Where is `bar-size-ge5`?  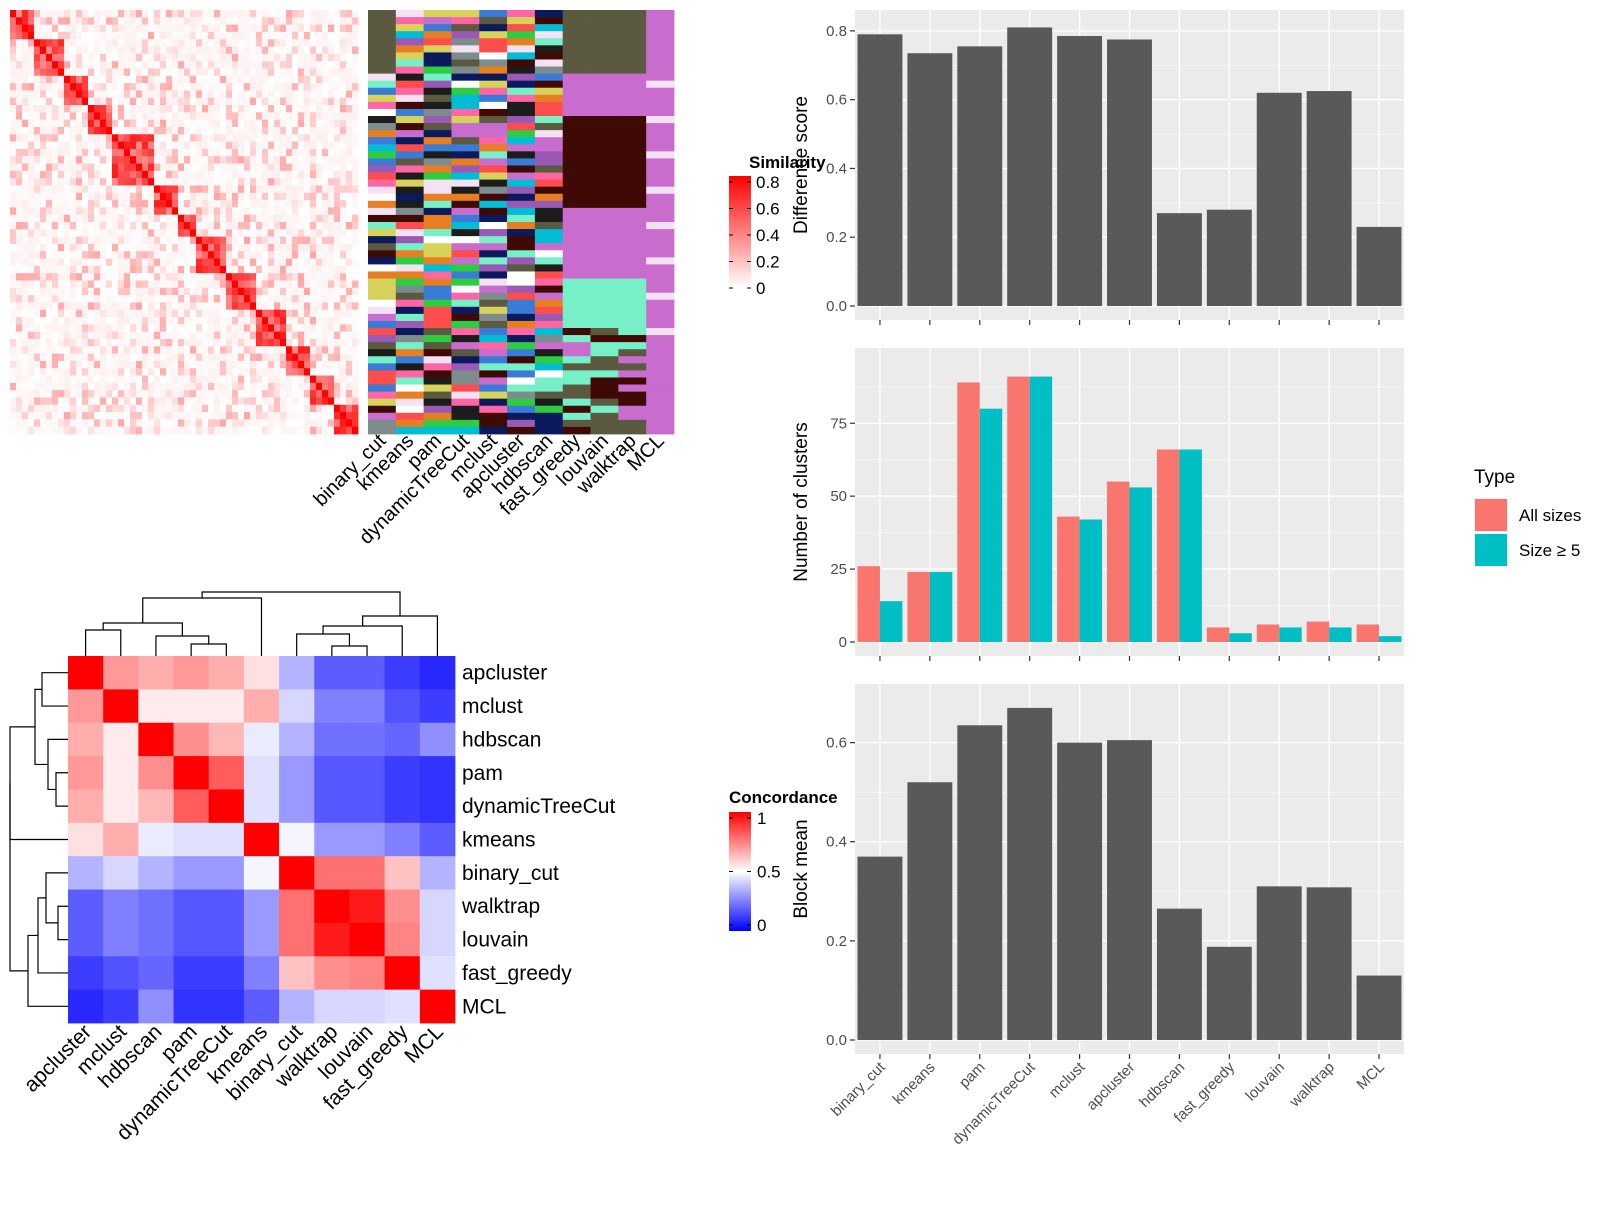
bar-size-ge5 is located at coordinates (991, 525).